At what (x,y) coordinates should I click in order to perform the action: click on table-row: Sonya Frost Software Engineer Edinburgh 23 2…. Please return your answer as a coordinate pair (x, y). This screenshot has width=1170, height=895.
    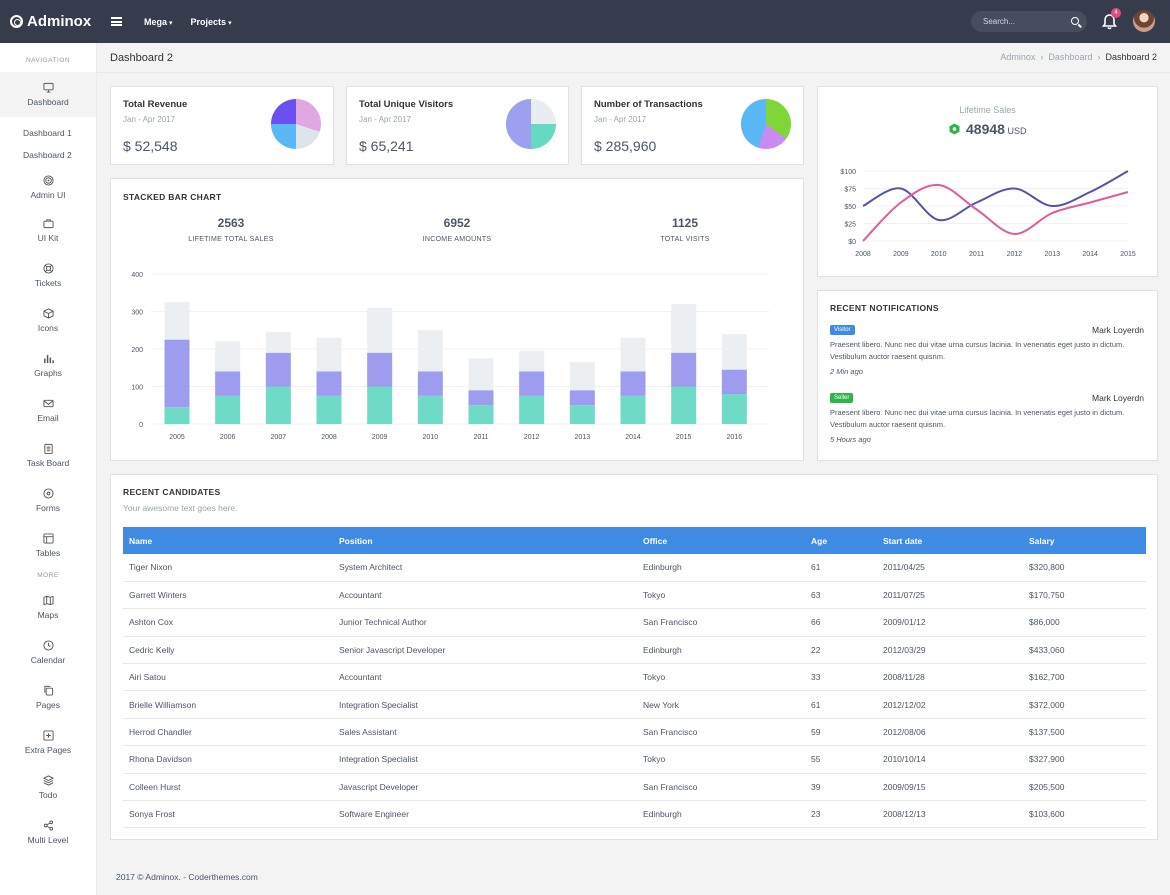
    Looking at the image, I should click on (634, 814).